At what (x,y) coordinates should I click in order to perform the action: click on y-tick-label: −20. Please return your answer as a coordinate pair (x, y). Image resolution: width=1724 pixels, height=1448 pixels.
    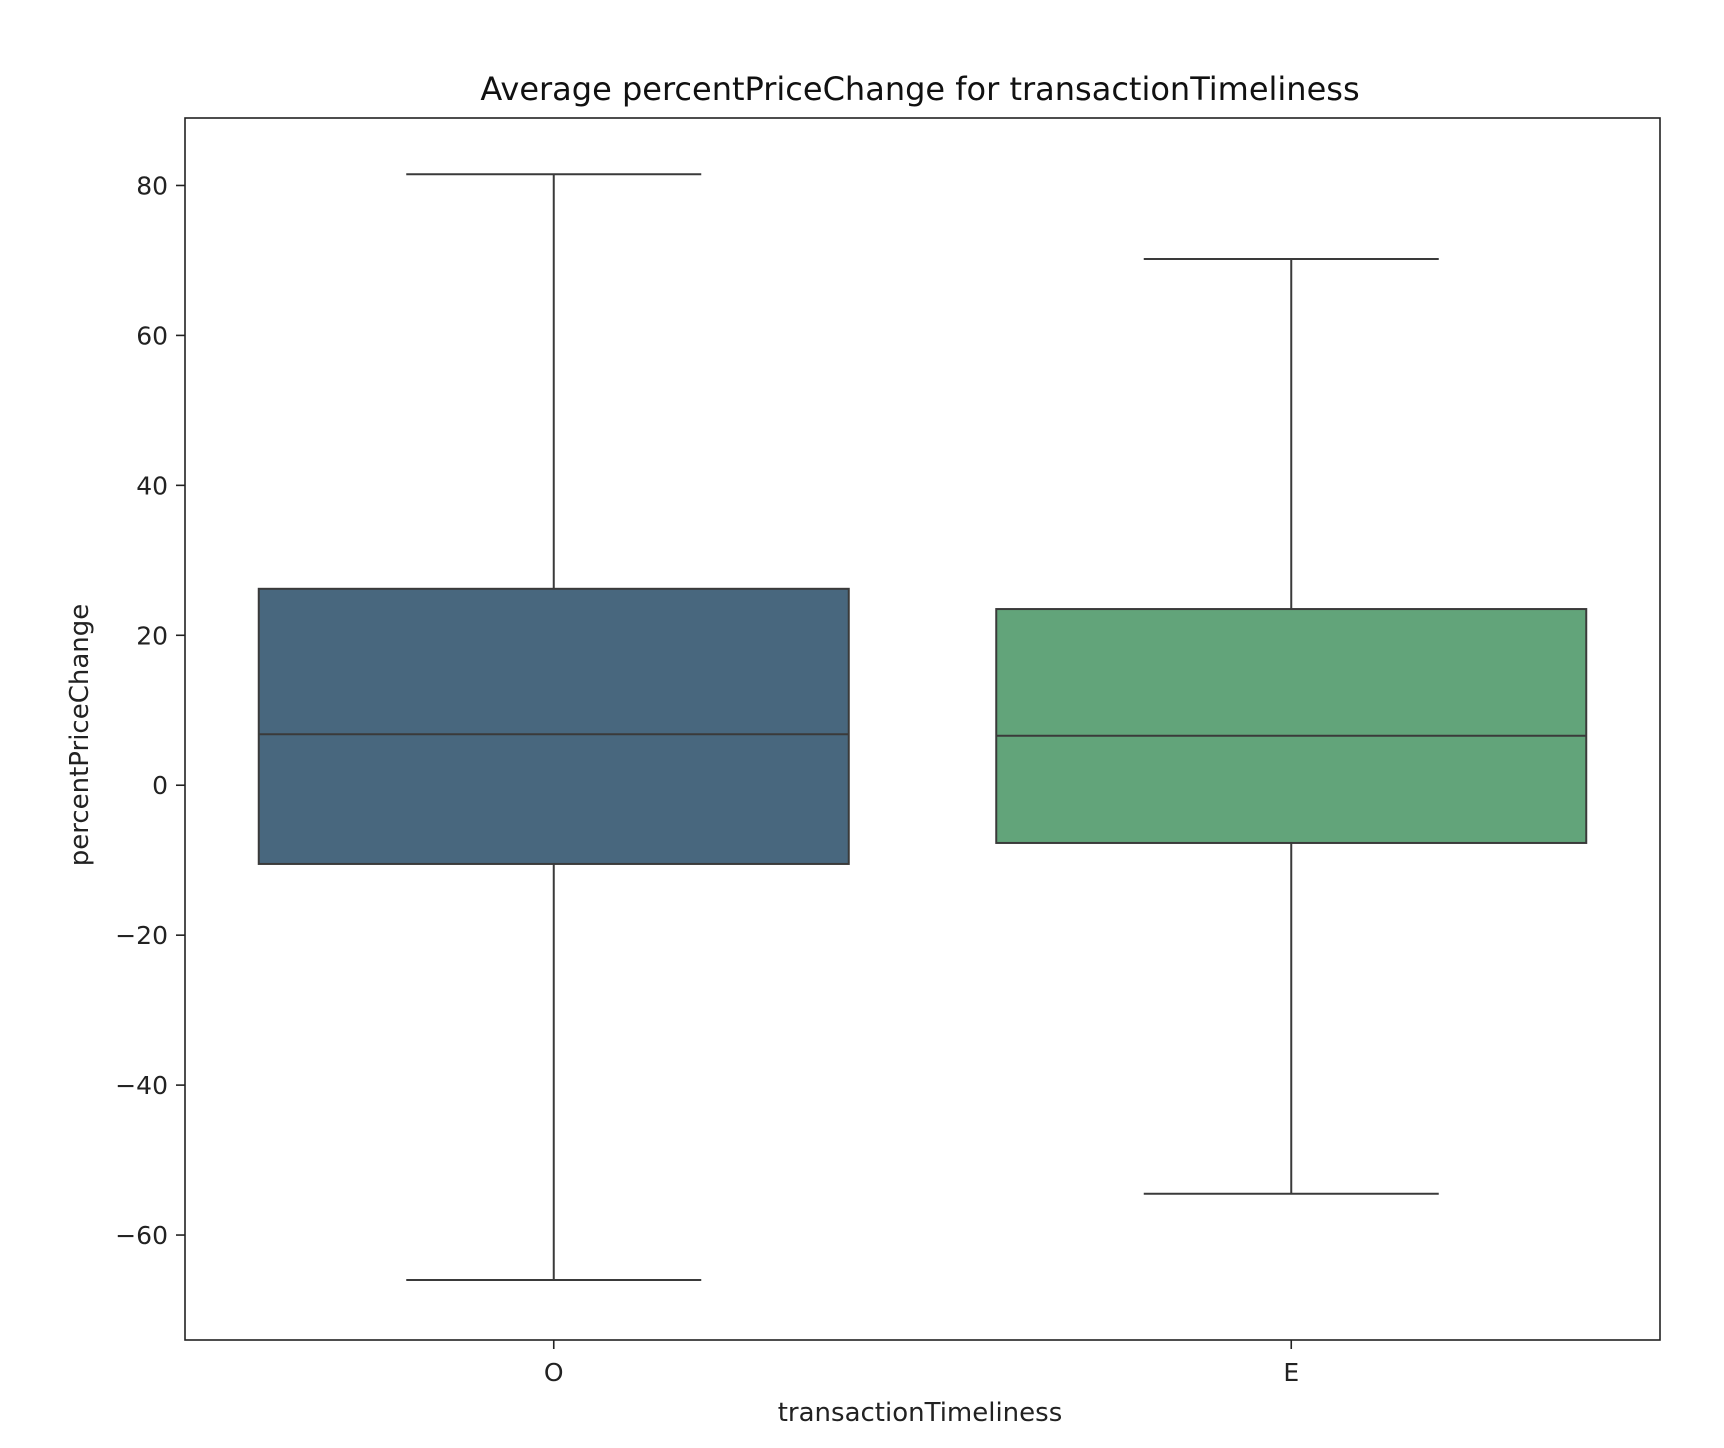
    Looking at the image, I should click on (141, 935).